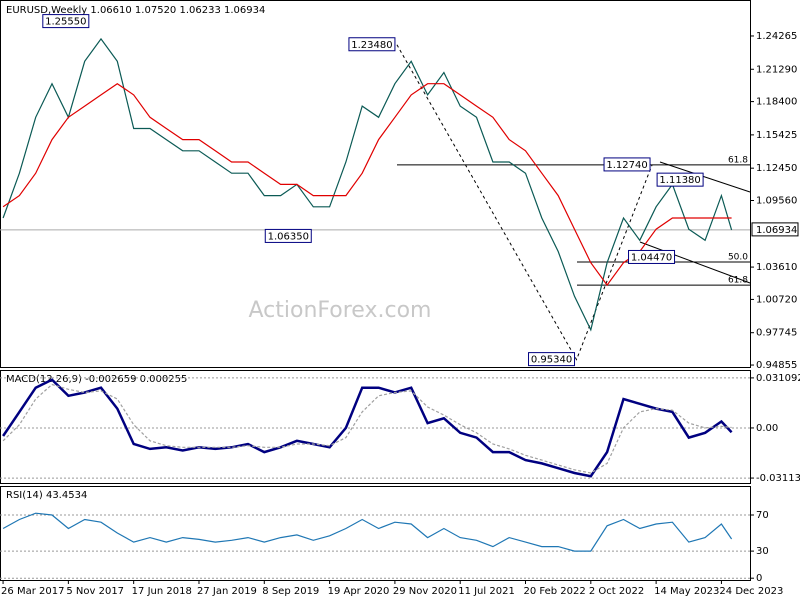 The height and width of the screenshot is (600, 800). What do you see at coordinates (776, 36) in the screenshot?
I see `y-tick-label: 1.24265` at bounding box center [776, 36].